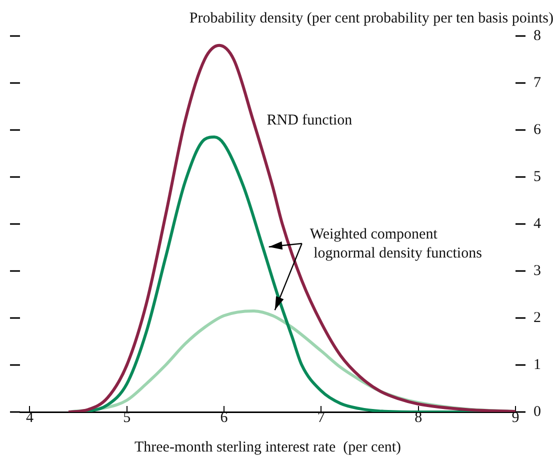 The width and height of the screenshot is (553, 470). I want to click on y-tick-label: 2, so click(537, 318).